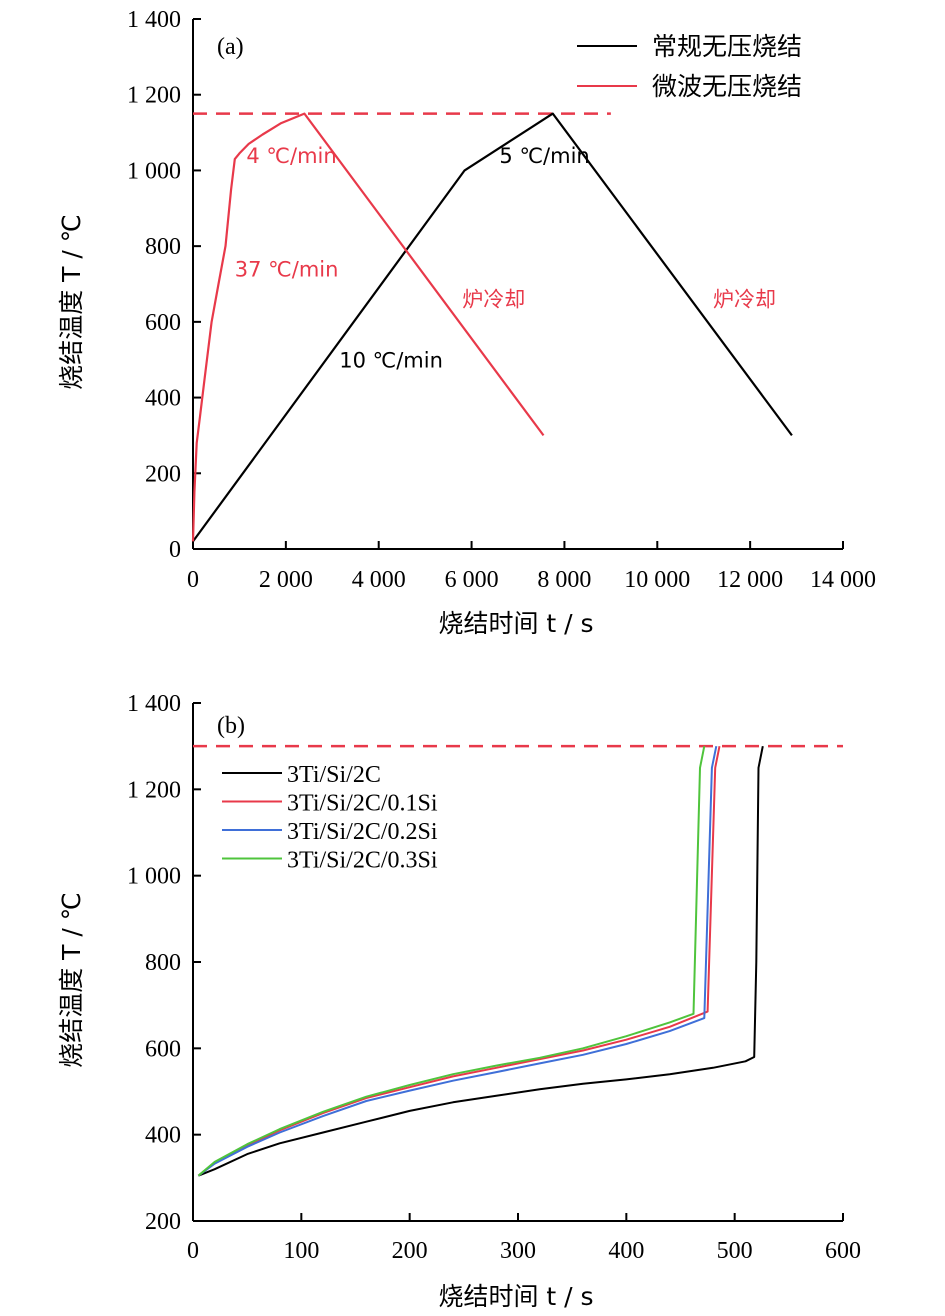  I want to click on x-tick-label: 2 000, so click(286, 580).